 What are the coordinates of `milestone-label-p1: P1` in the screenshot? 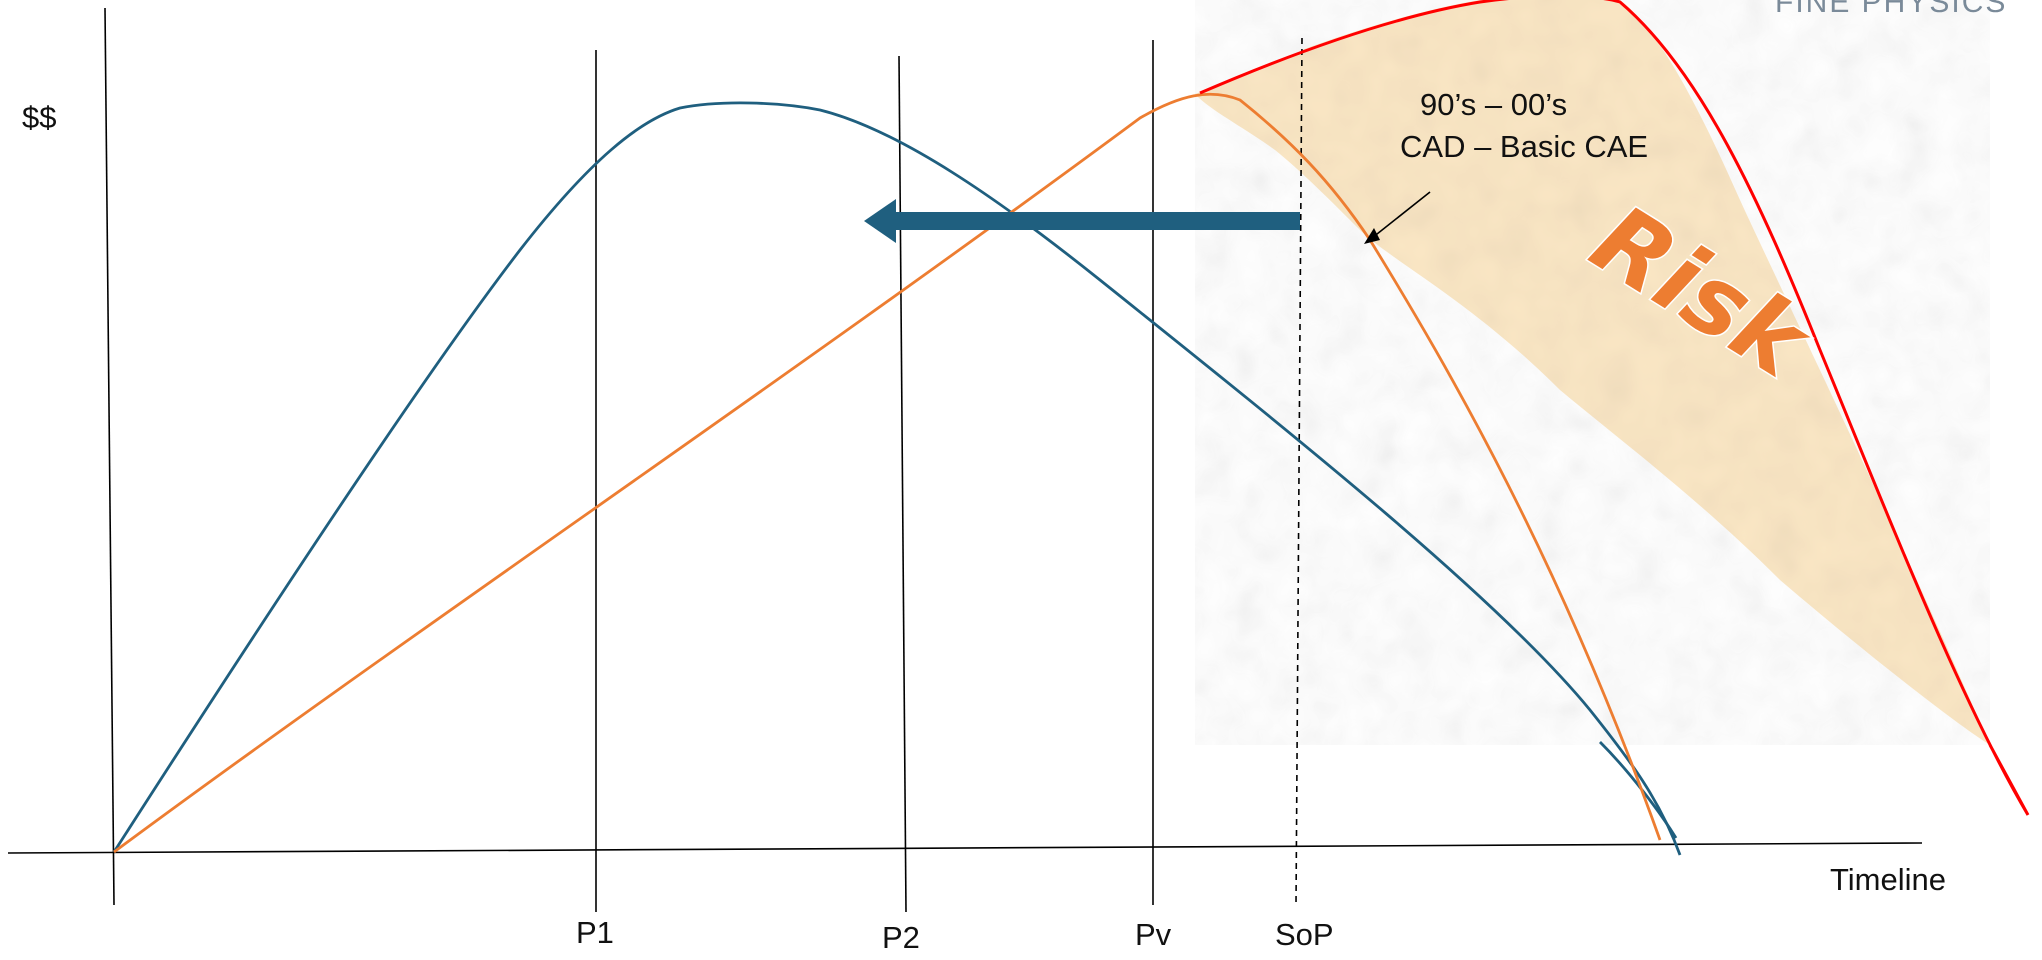 It's located at (595, 932).